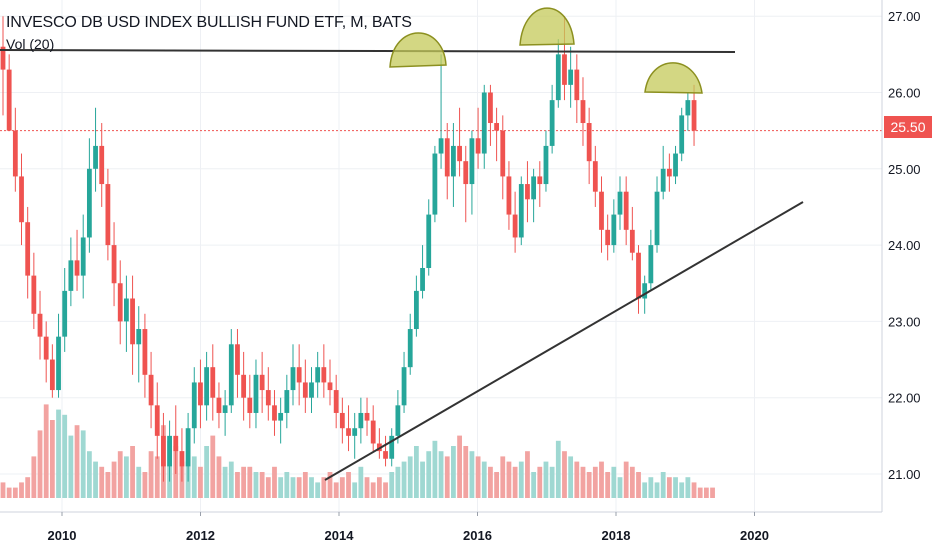 The width and height of the screenshot is (932, 550). What do you see at coordinates (904, 321) in the screenshot?
I see `y-tick-label: 23.00` at bounding box center [904, 321].